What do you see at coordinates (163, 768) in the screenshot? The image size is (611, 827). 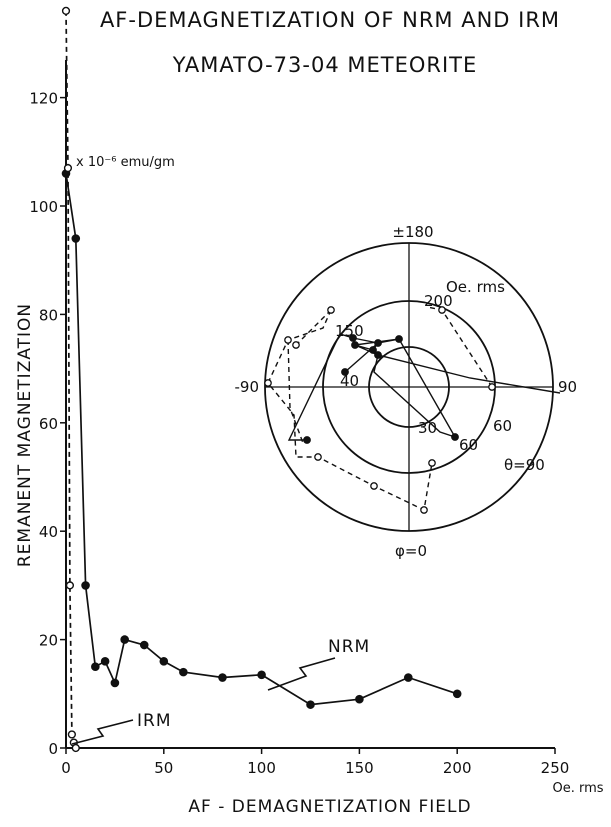 I see `x-tick-label-1: 50` at bounding box center [163, 768].